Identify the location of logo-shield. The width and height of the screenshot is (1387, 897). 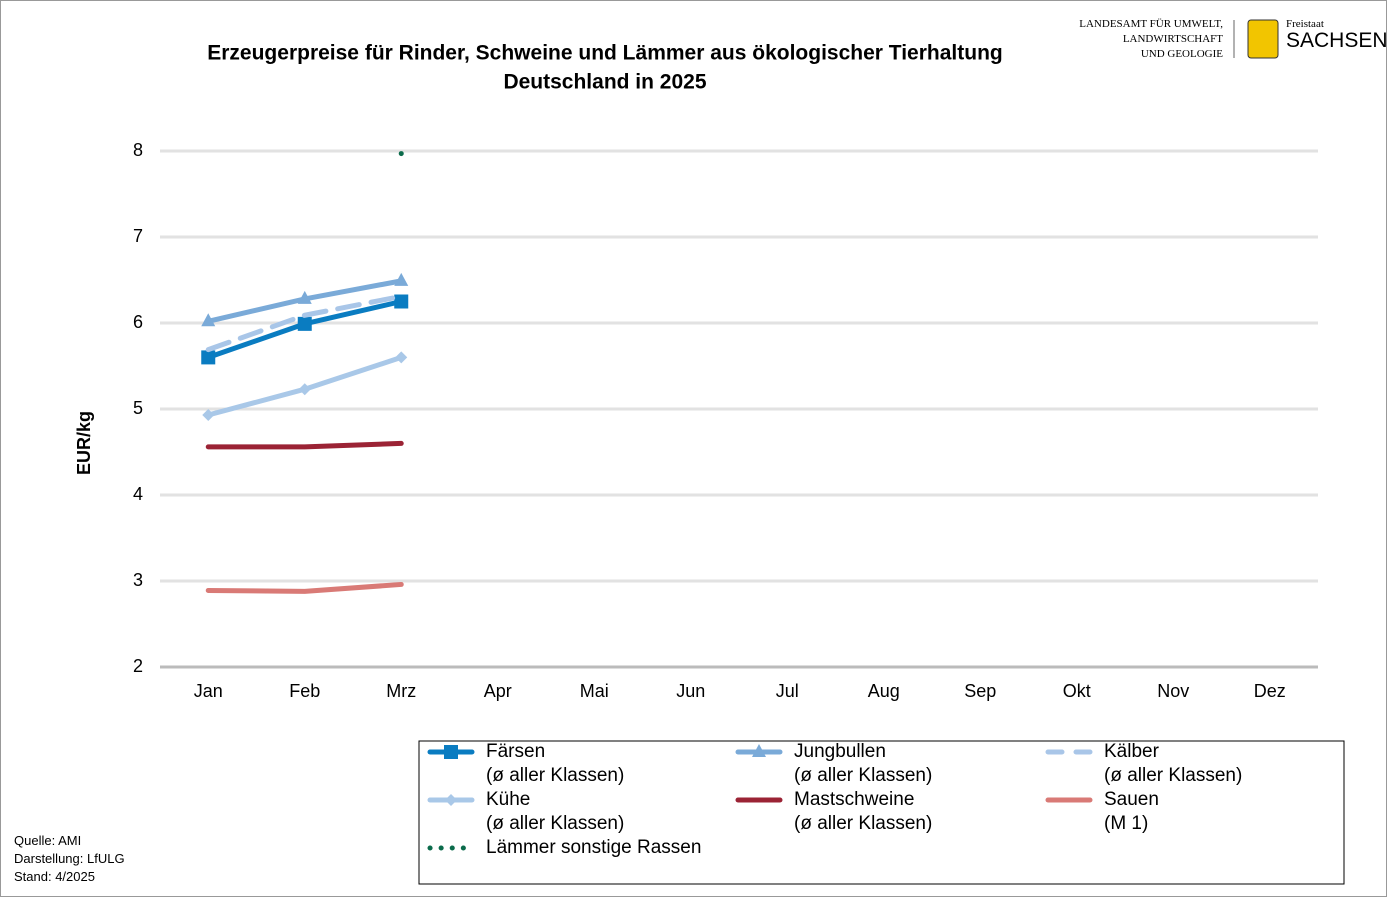
(1263, 39).